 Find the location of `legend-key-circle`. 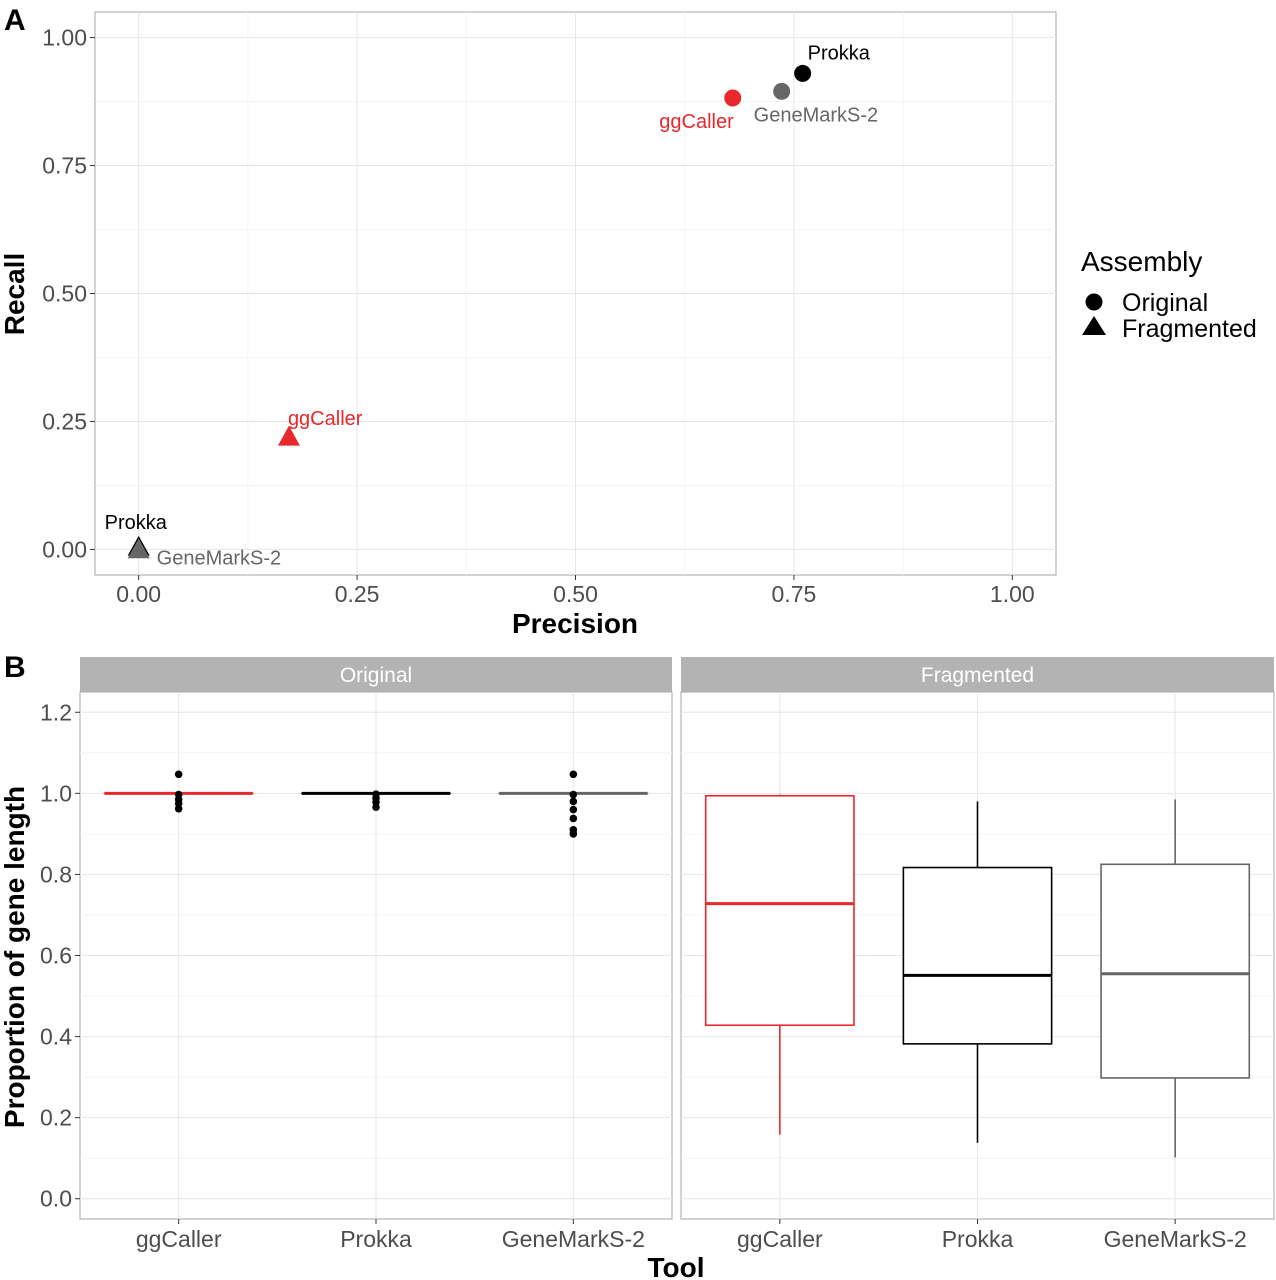

legend-key-circle is located at coordinates (1094, 302).